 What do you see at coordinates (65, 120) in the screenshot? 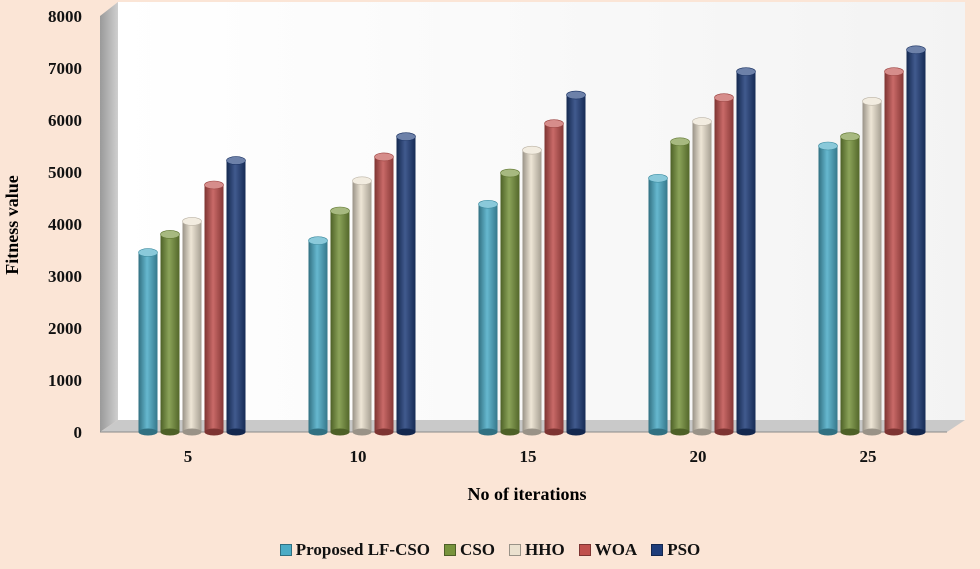
I see `y-tick-label: 6000` at bounding box center [65, 120].